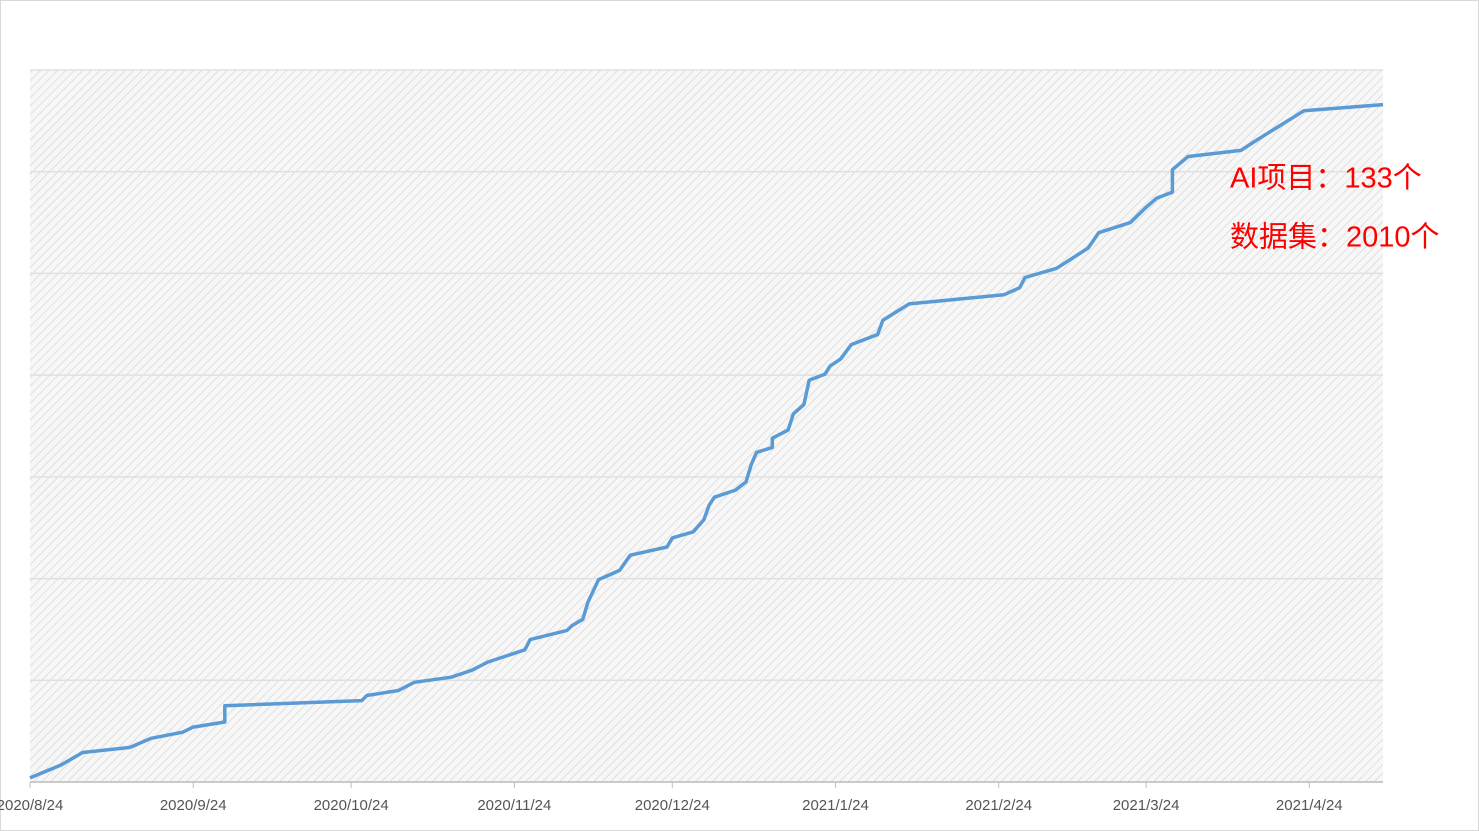 Image resolution: width=1479 pixels, height=831 pixels. I want to click on annotation: 数据集：2010个, so click(1335, 237).